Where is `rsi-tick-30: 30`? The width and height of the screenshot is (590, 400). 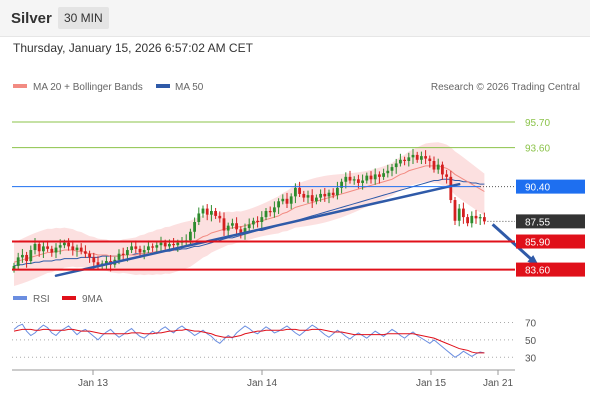
rsi-tick-30: 30 is located at coordinates (531, 358).